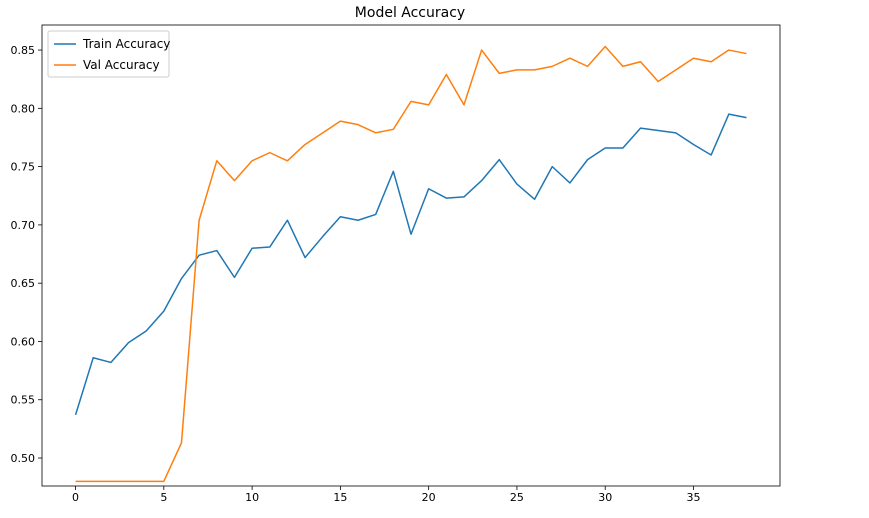 This screenshot has width=869, height=518. Describe the element at coordinates (340, 497) in the screenshot. I see `x-tick-label: 15` at that location.